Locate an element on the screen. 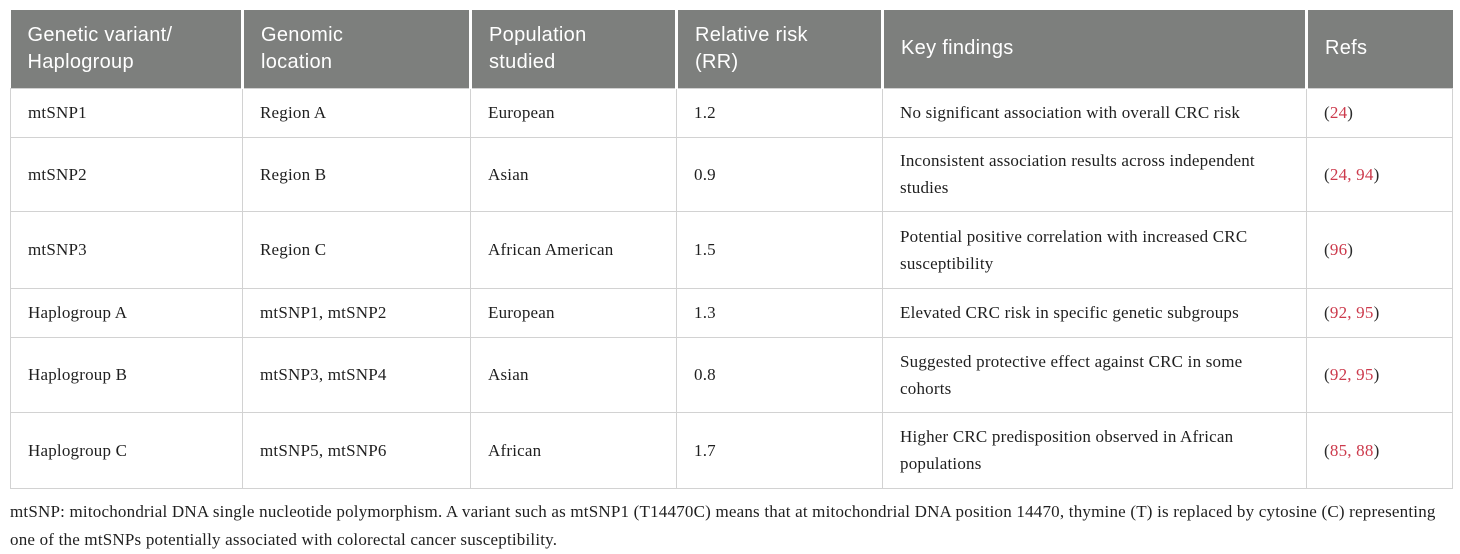  cell-location: mtSNP3, mtSNP4 is located at coordinates (356, 374).